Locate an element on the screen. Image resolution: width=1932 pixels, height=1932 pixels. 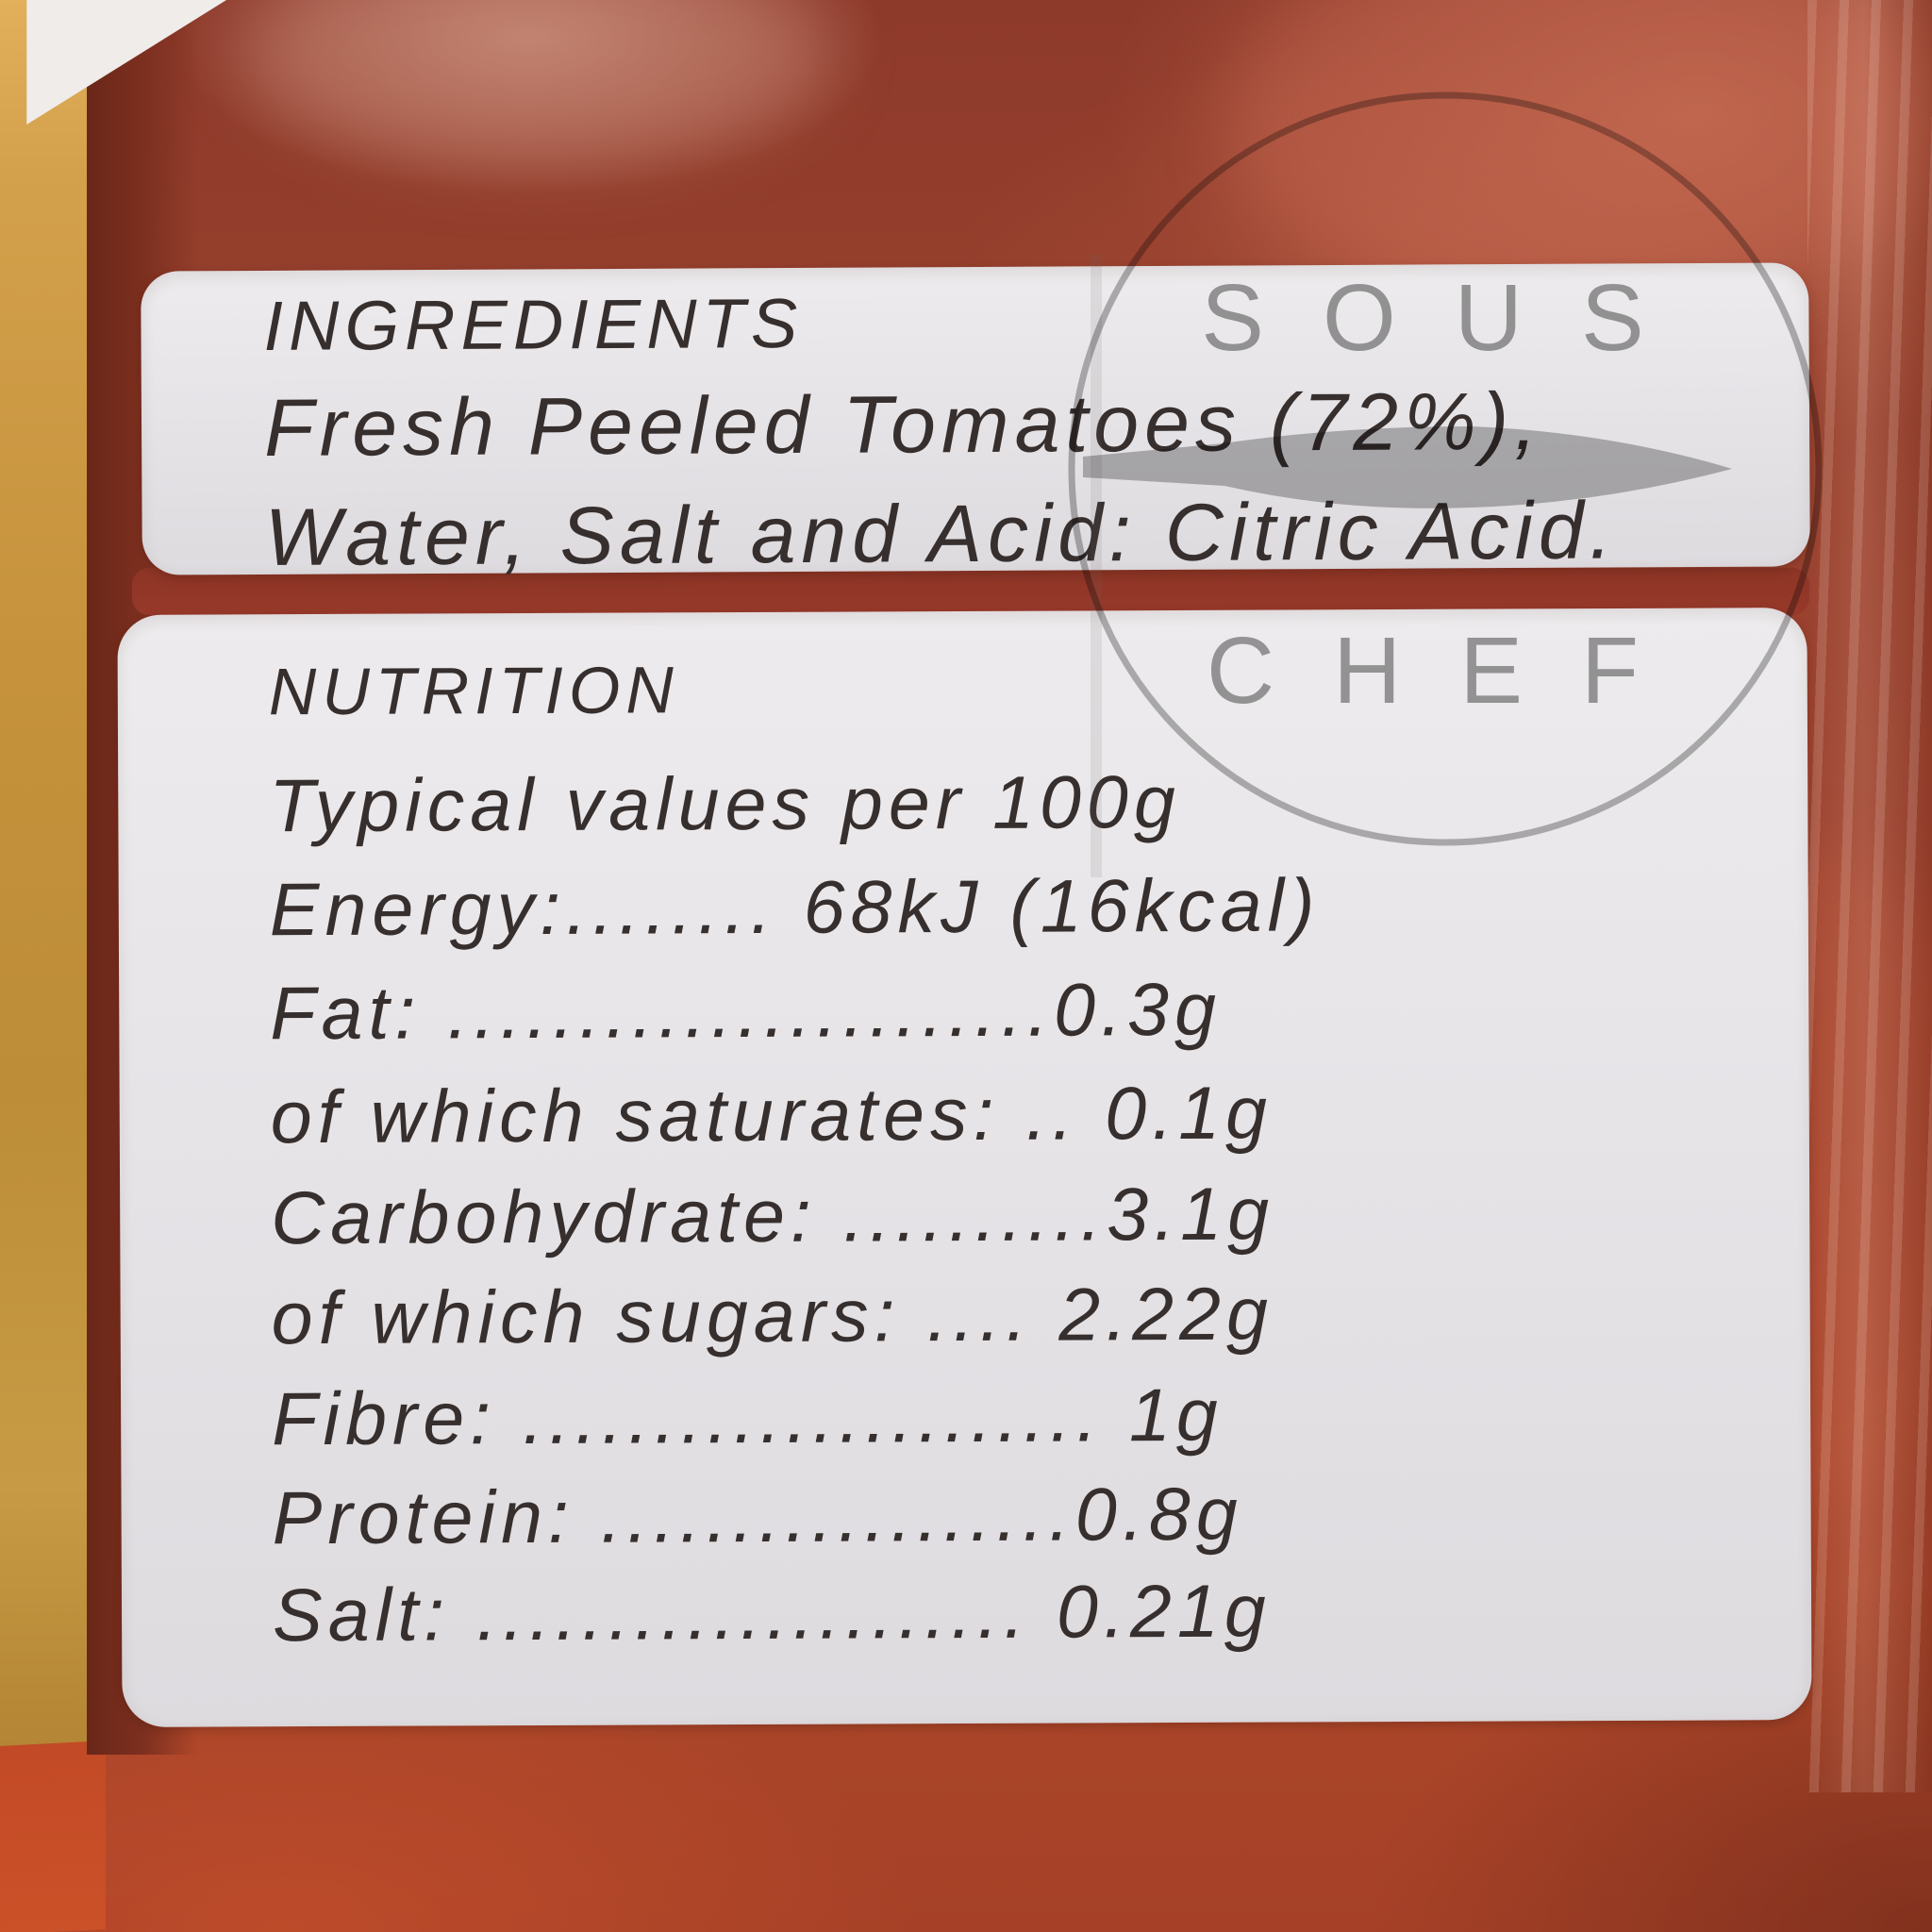
nutrition-row-protein: Protein: ..................0.8g is located at coordinates (757, 1515).